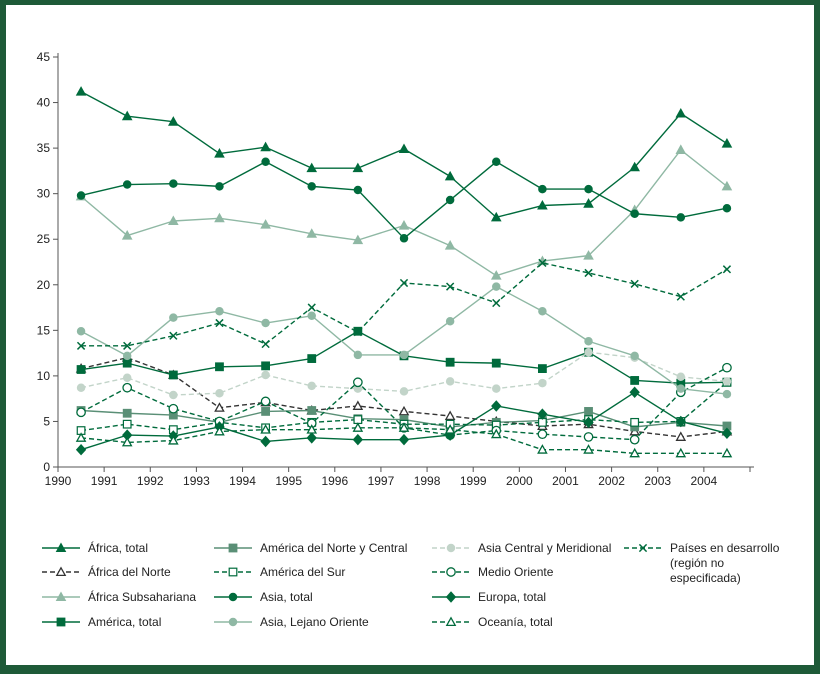 The height and width of the screenshot is (674, 820). I want to click on legend-label: Europa, total, so click(512, 597).